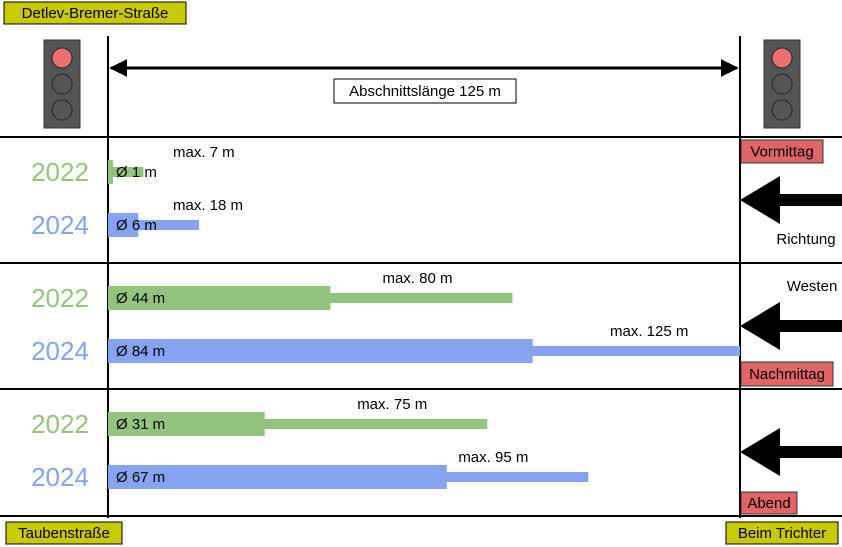 Image resolution: width=842 pixels, height=547 pixels. I want to click on avg-label: Ø 84 m, so click(140, 351).